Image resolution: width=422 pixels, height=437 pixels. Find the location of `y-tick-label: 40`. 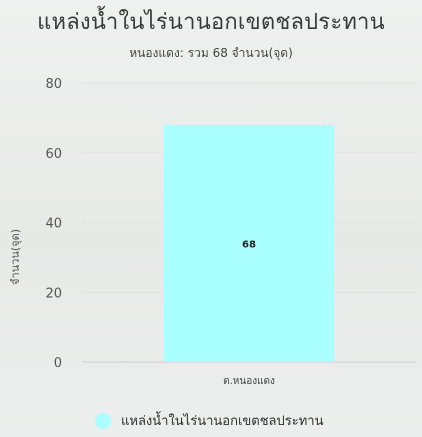

y-tick-label: 40 is located at coordinates (53, 224).